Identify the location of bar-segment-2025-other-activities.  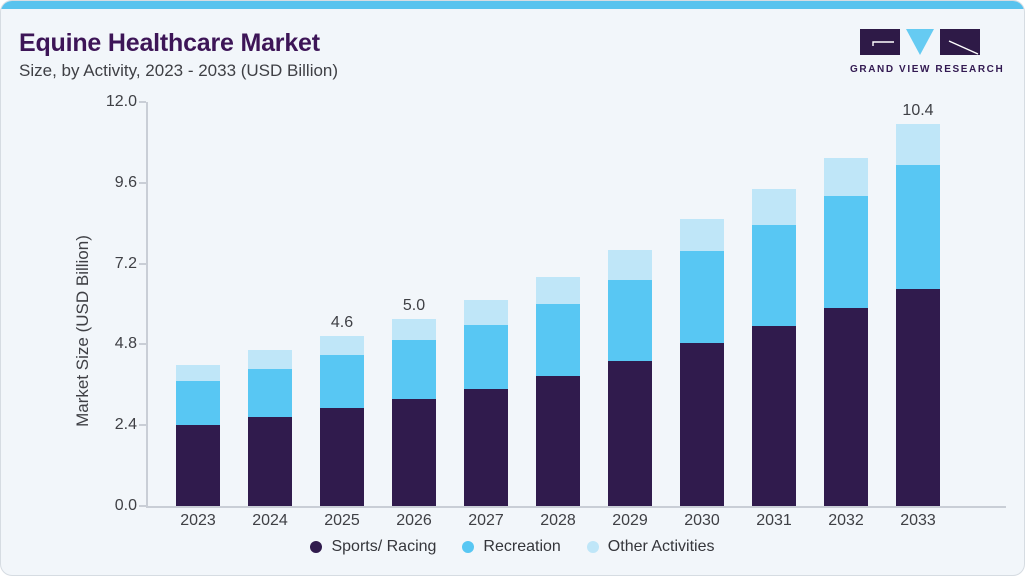
(342, 346).